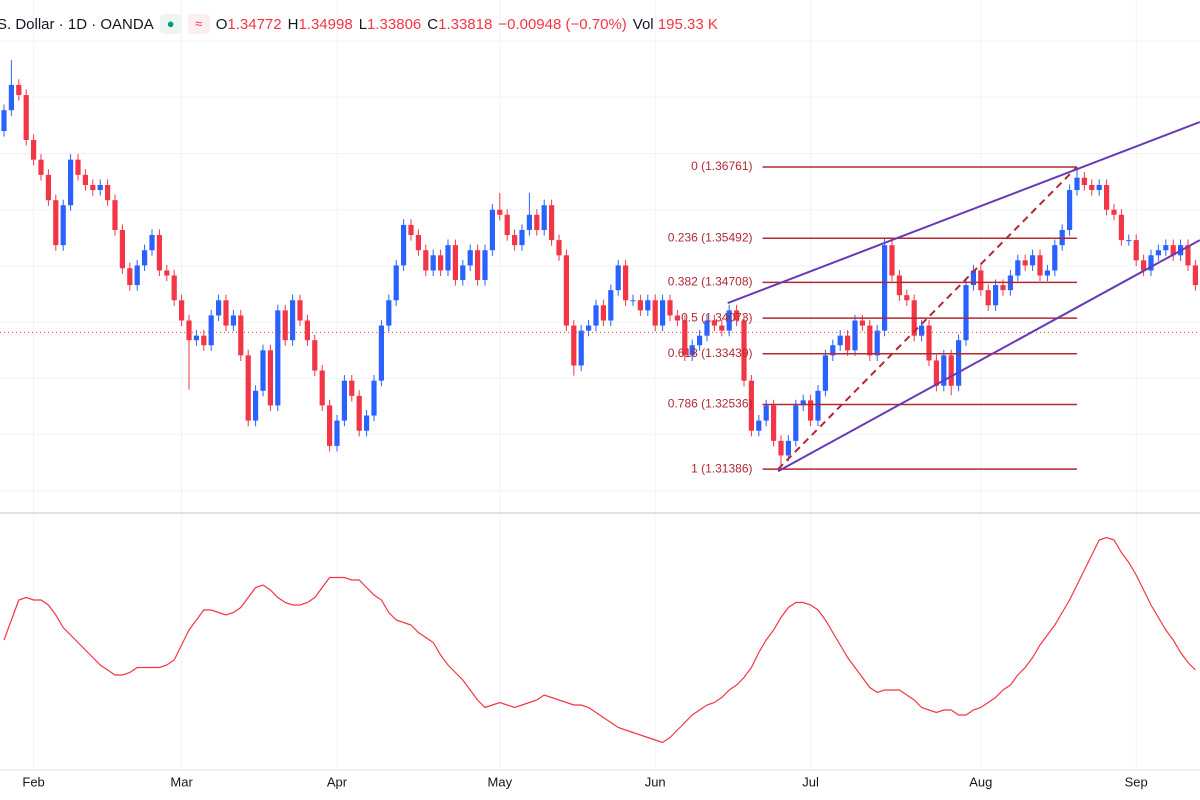  What do you see at coordinates (198, 24) in the screenshot?
I see `indicator-icon: ≈` at bounding box center [198, 24].